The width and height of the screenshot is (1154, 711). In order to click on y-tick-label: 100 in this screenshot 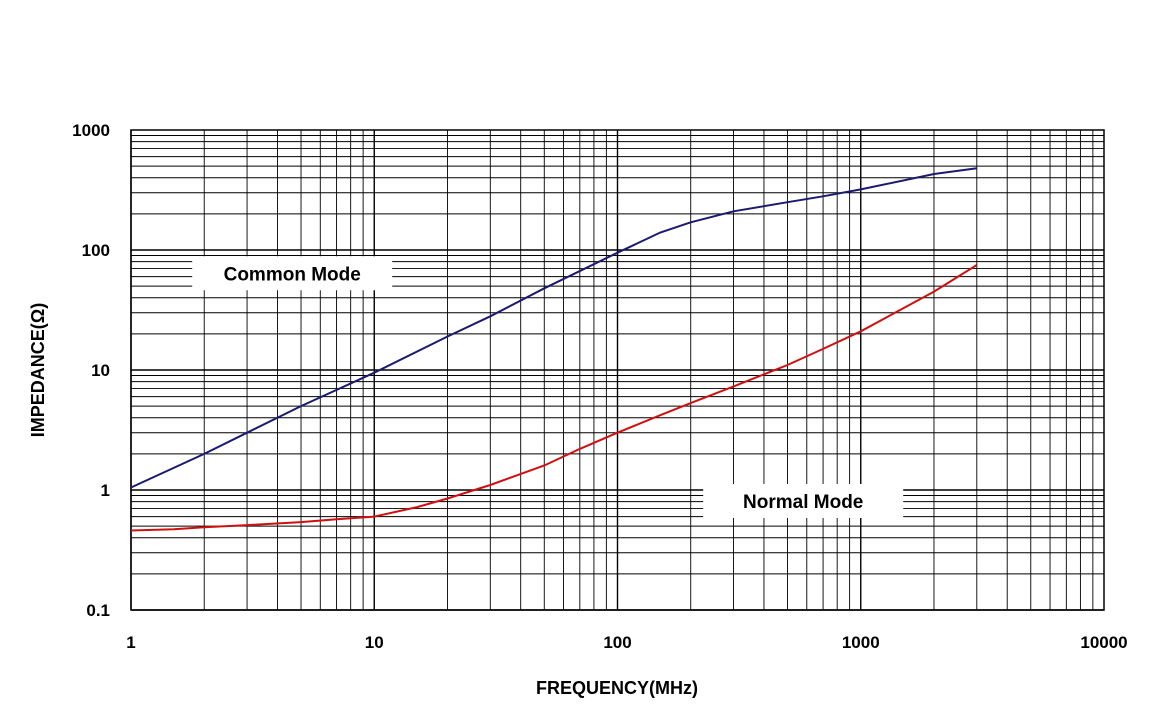, I will do `click(96, 250)`.